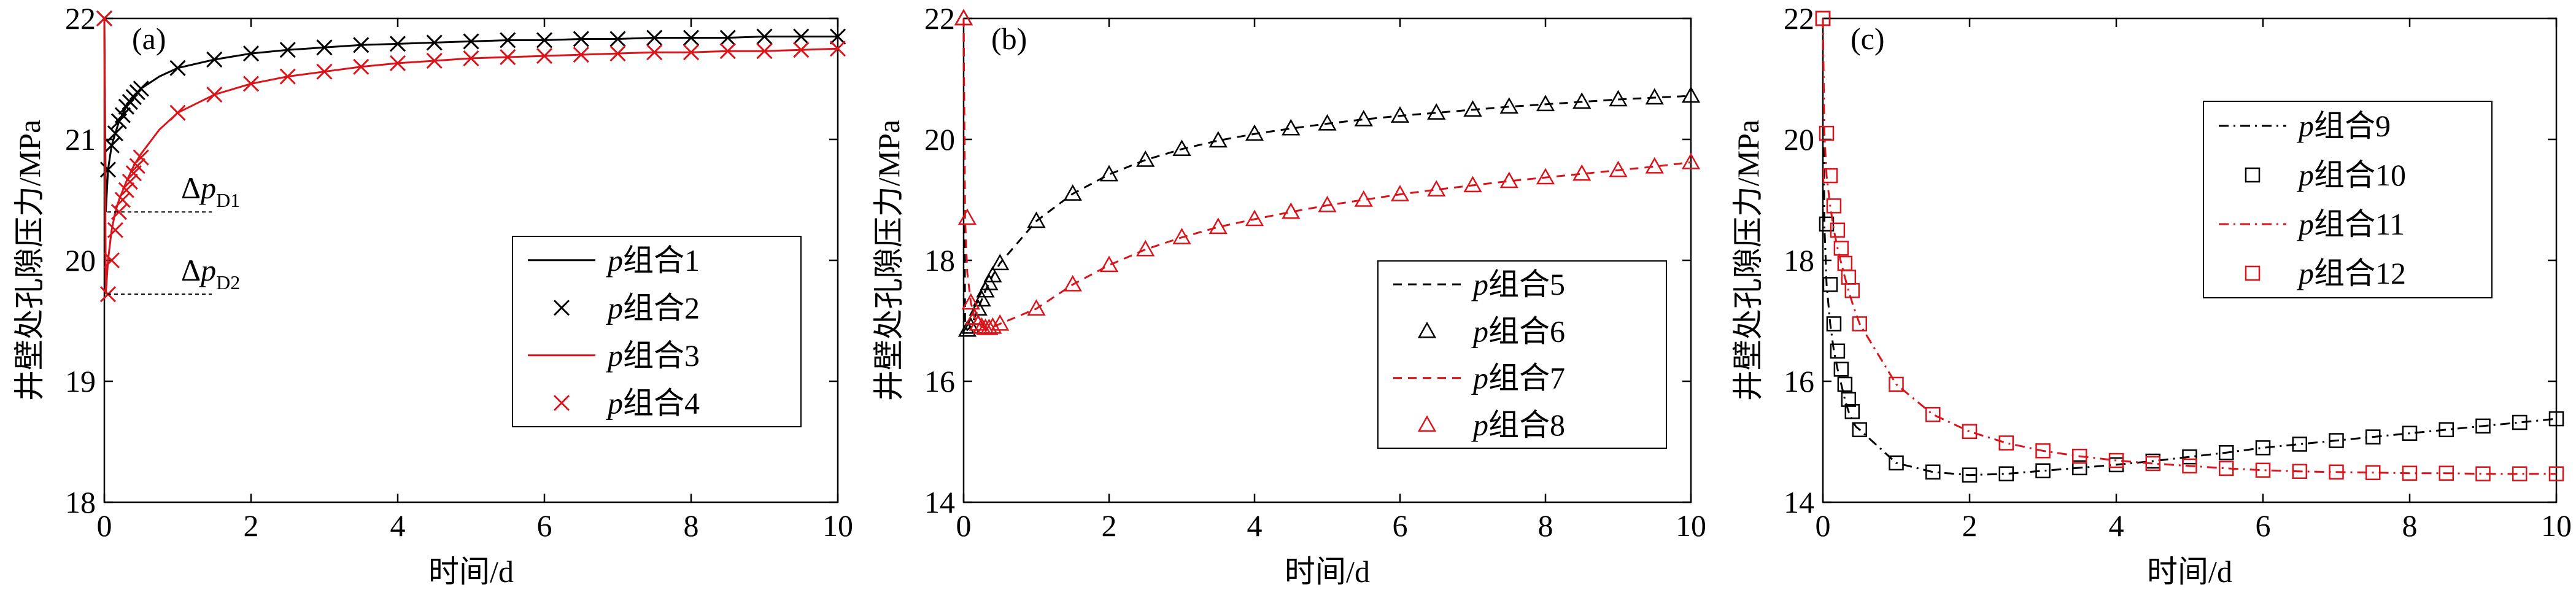 This screenshot has width=2576, height=606. Describe the element at coordinates (657, 331) in the screenshot. I see `legend: p组合1 p组合2 p组合3 p组合4` at that location.